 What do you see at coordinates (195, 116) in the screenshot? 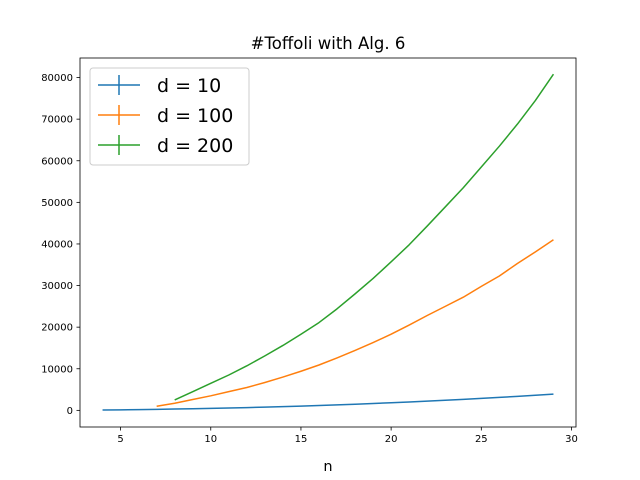
I see `legend-label: d = 100` at bounding box center [195, 116].